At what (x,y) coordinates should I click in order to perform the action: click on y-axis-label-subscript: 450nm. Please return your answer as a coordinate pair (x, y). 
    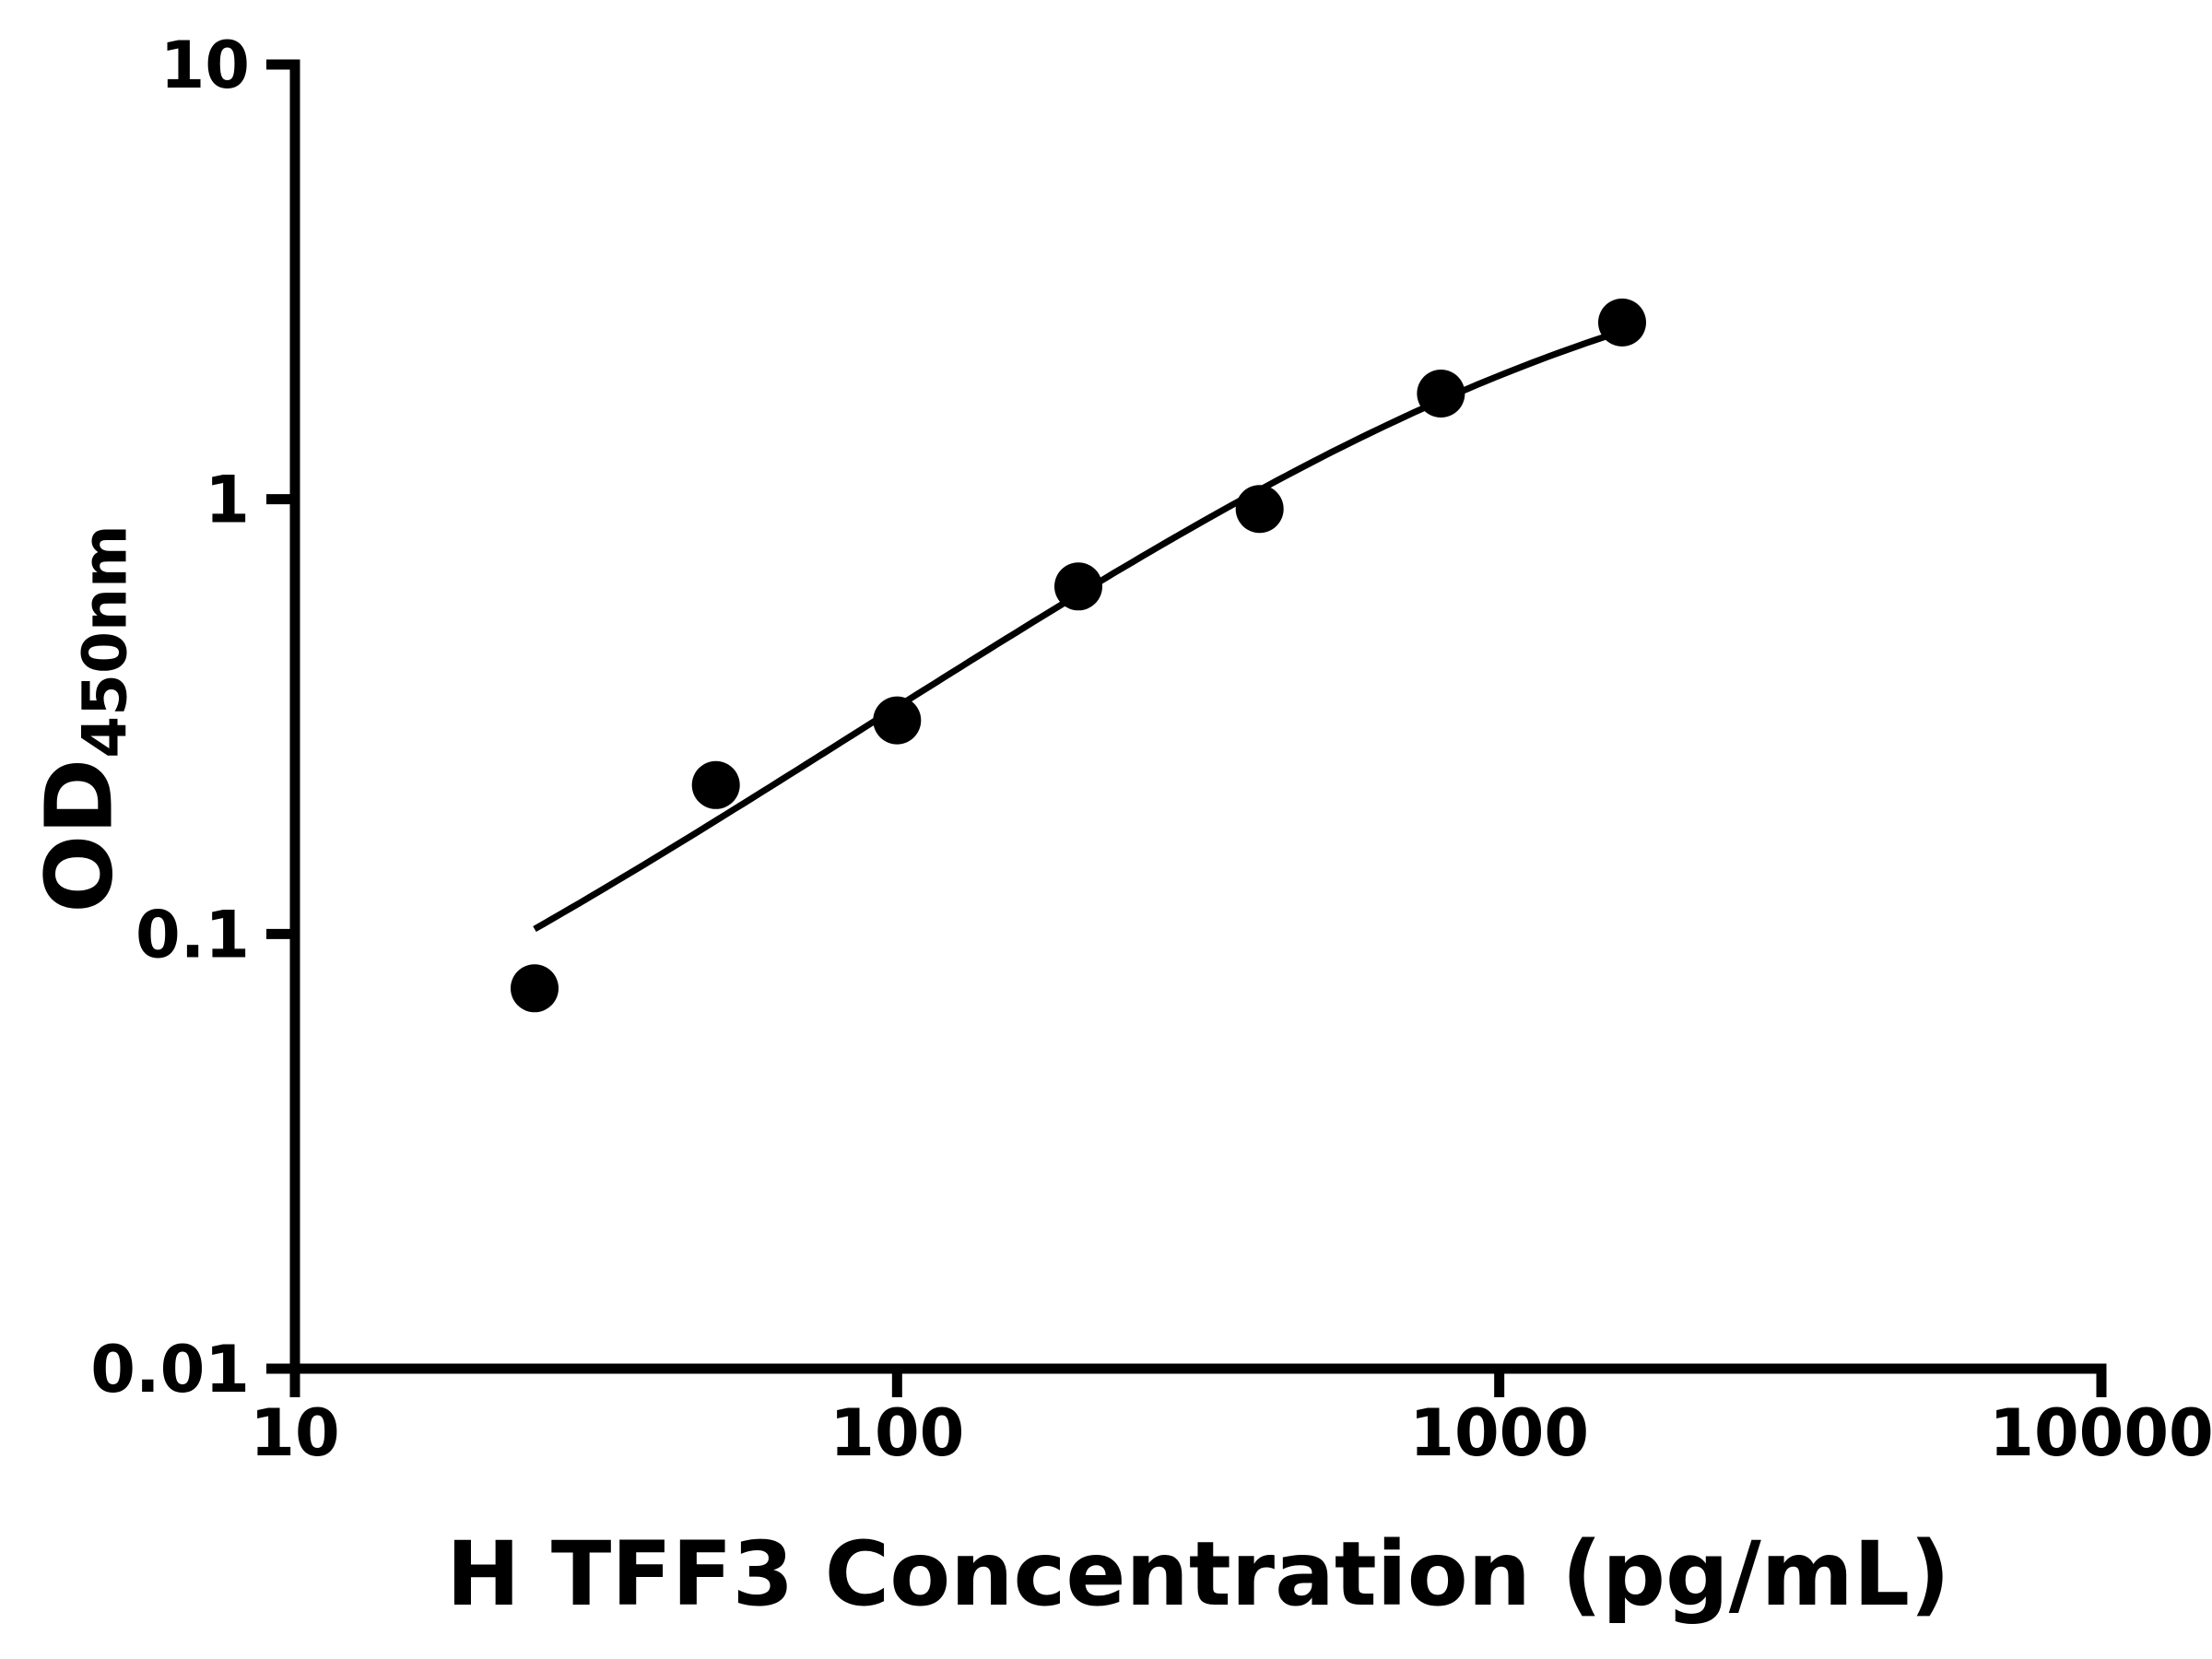
    Looking at the image, I should click on (105, 641).